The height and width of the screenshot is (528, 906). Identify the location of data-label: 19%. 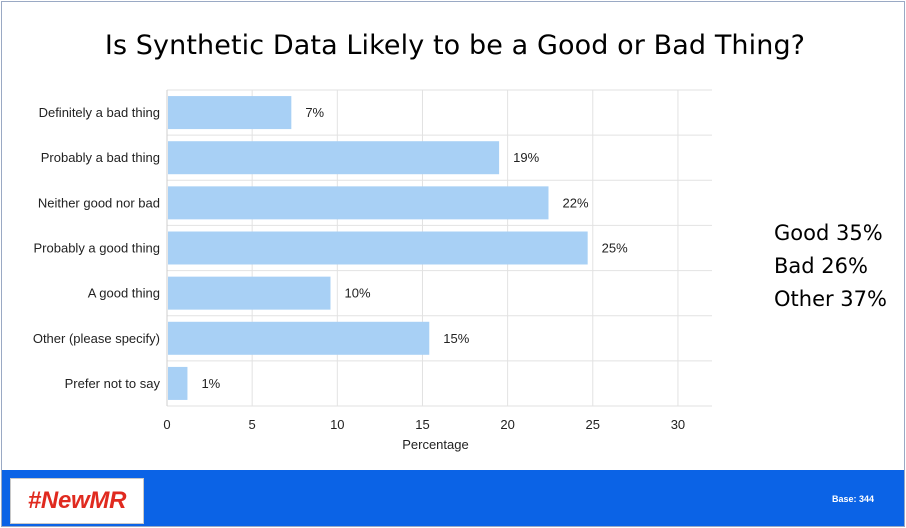
(526, 157).